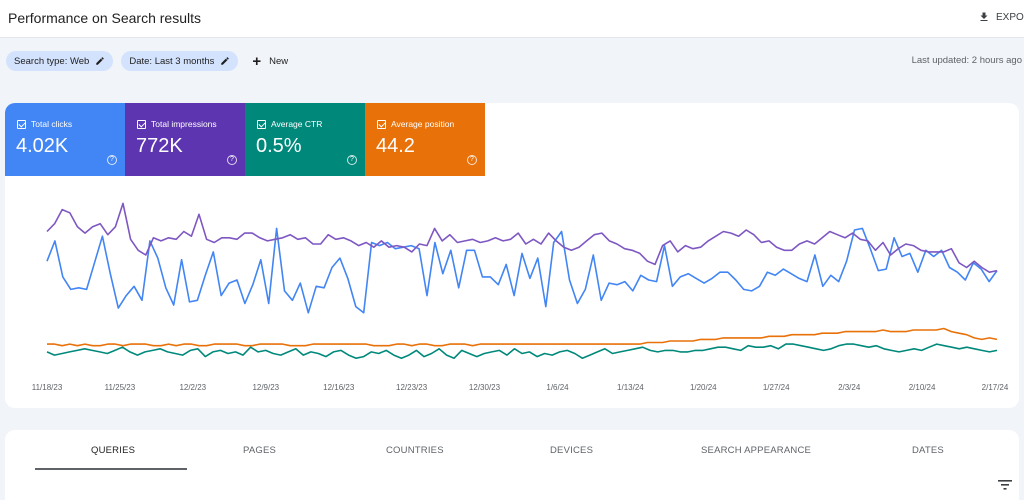 This screenshot has height=500, width=1024. Describe the element at coordinates (630, 387) in the screenshot. I see `x-tick-label: 1/13/24` at that location.